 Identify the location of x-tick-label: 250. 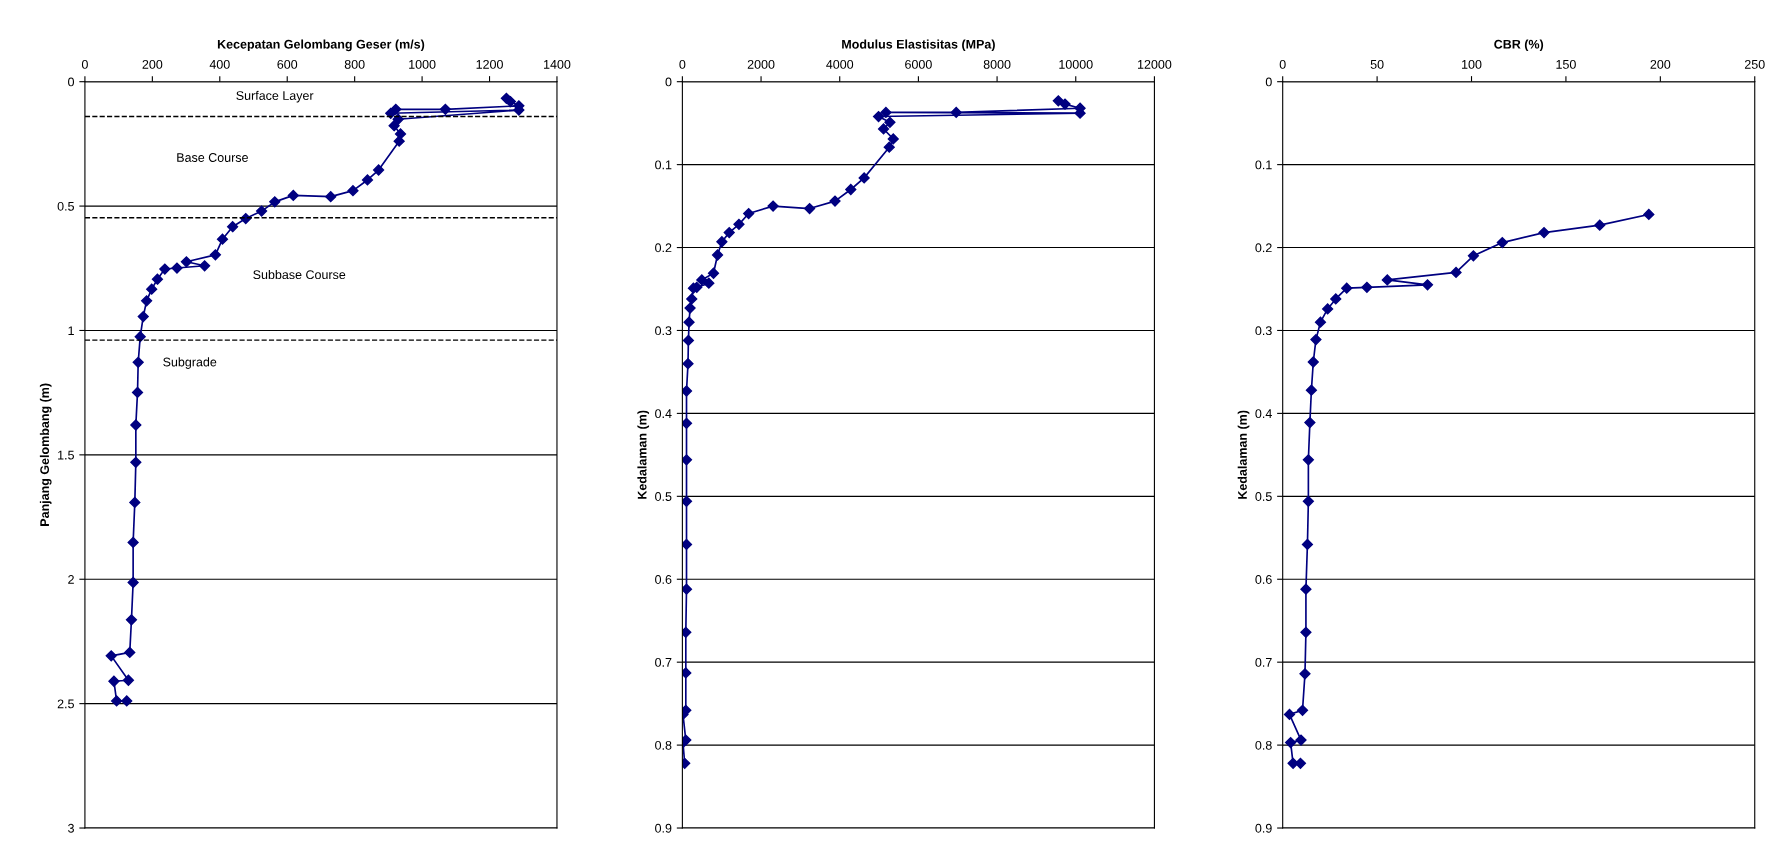
(1754, 64).